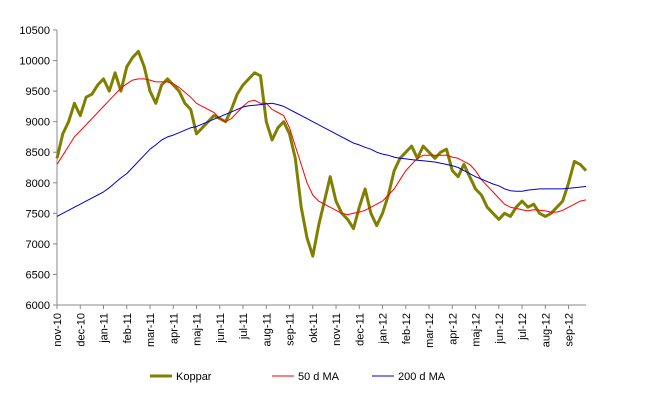 This screenshot has height=409, width=663. What do you see at coordinates (319, 377) in the screenshot?
I see `legend-label: 50 d MA` at bounding box center [319, 377].